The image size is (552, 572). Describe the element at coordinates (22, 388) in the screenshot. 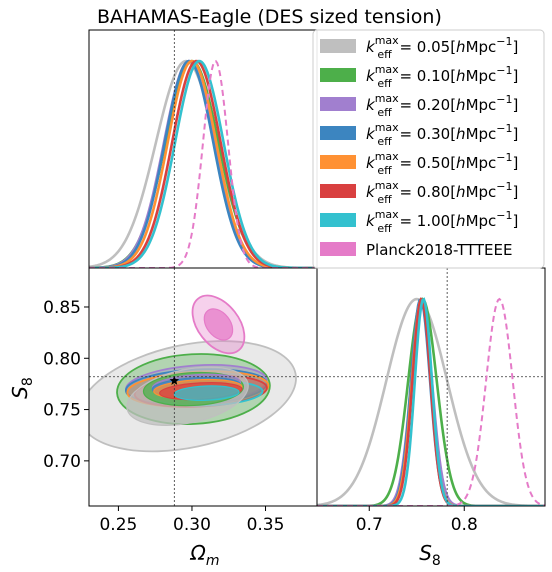

I see `y-axis-label-s8: S8` at that location.